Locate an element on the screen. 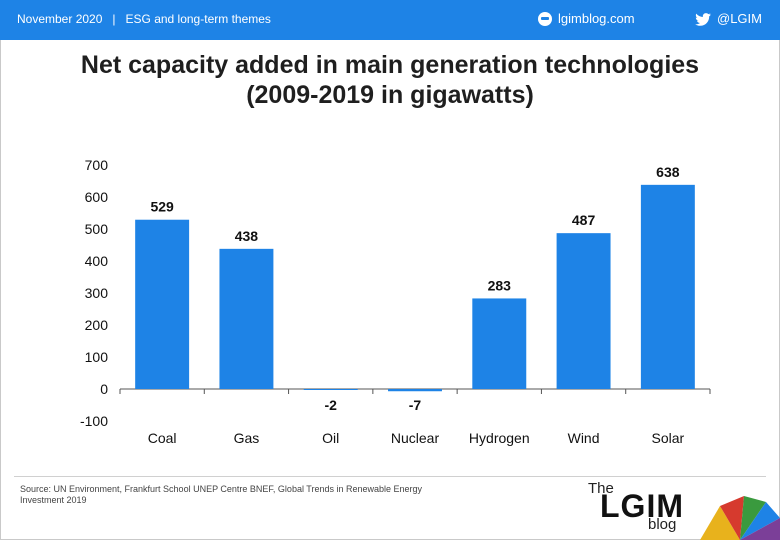  bar-oil is located at coordinates (330, 389).